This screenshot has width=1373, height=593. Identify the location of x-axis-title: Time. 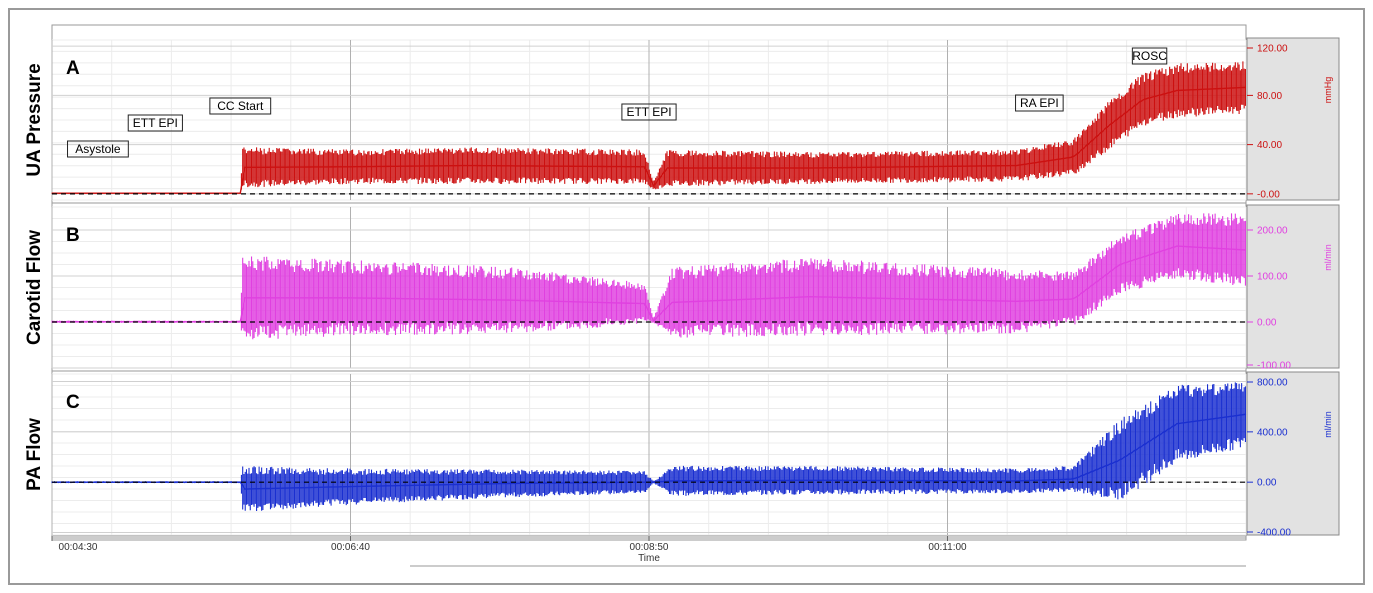
(649, 558).